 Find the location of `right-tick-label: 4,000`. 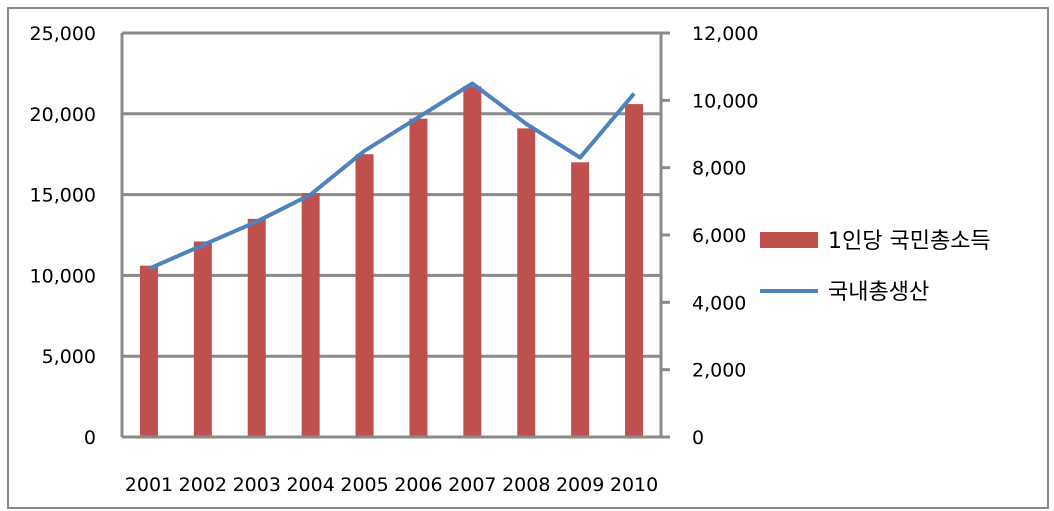

right-tick-label: 4,000 is located at coordinates (719, 303).